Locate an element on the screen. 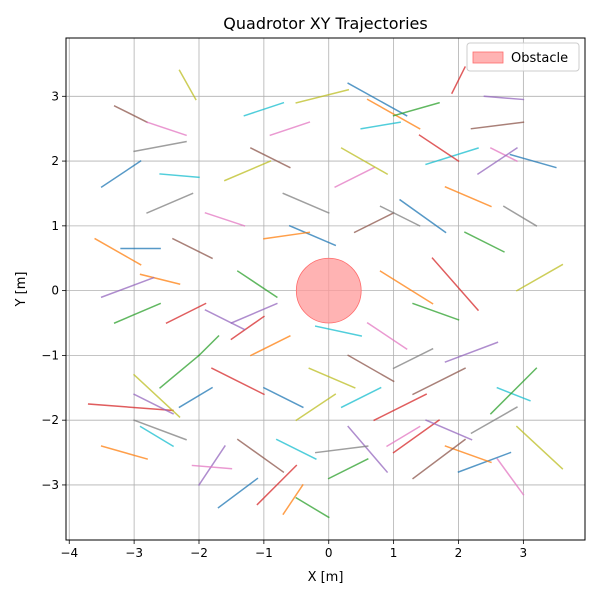 The width and height of the screenshot is (600, 600). y-tick-label: 0 is located at coordinates (55, 291).